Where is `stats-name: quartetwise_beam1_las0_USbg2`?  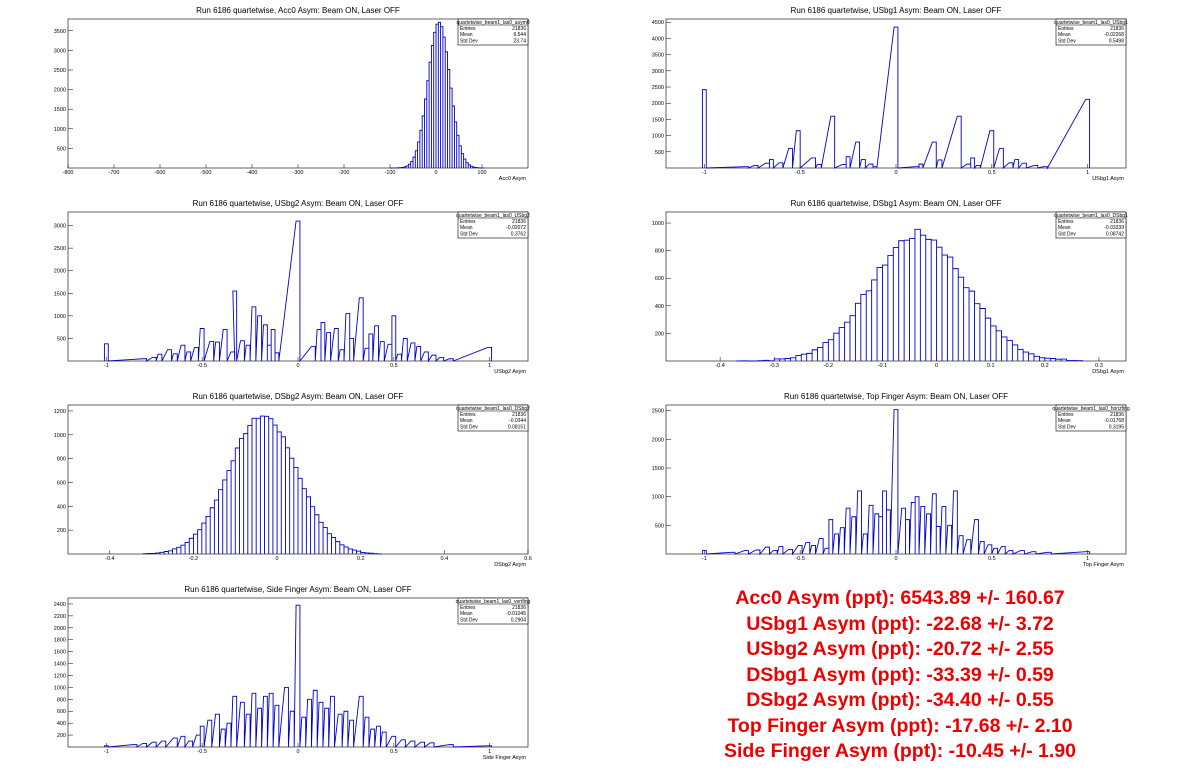
stats-name: quartetwise_beam1_las0_USbg2 is located at coordinates (493, 216).